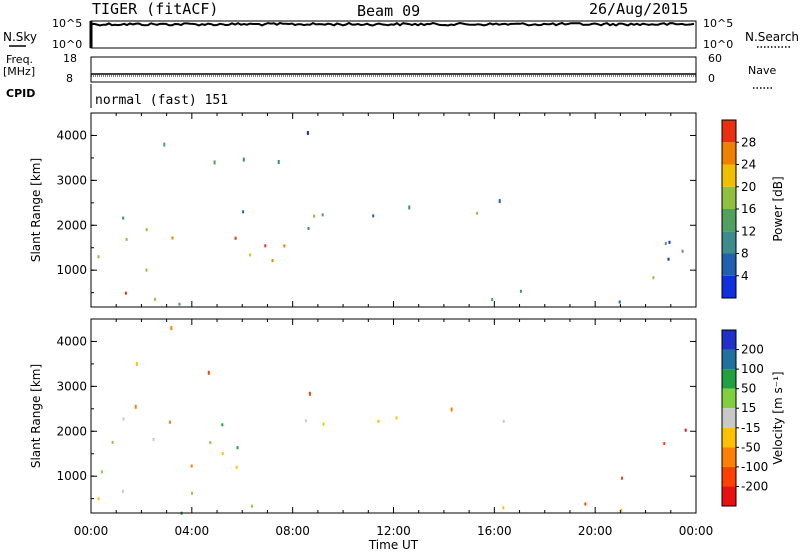 The height and width of the screenshot is (554, 800). I want to click on colorbar-tick-label: 50, so click(748, 389).